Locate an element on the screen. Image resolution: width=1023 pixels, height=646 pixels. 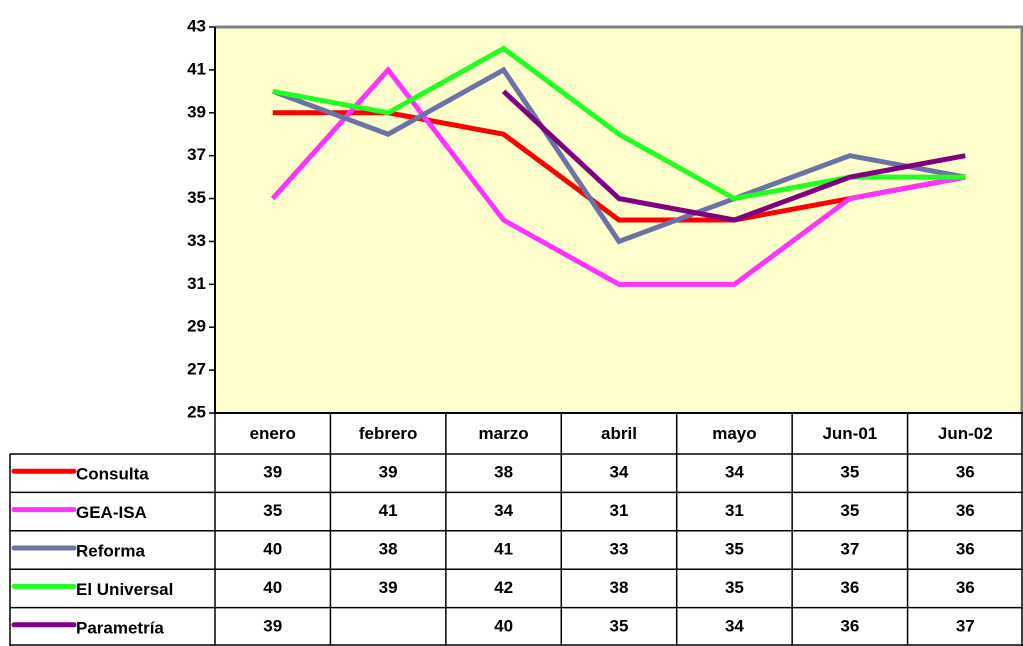
y-tick-label: 35 is located at coordinates (196, 197).